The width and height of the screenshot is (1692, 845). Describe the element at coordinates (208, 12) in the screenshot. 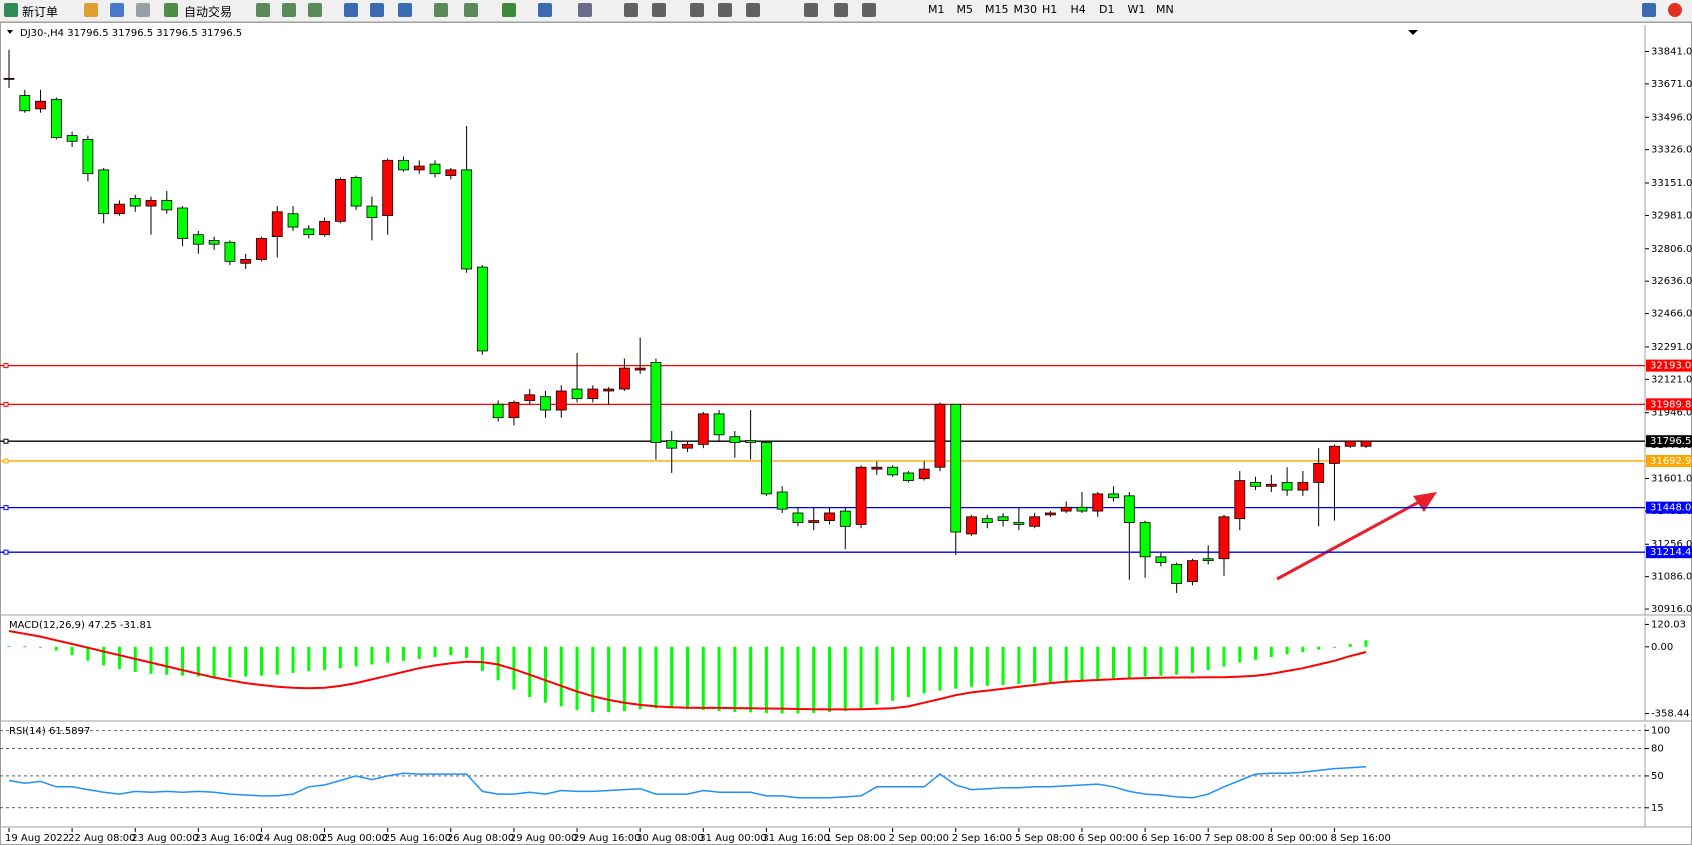

I see `button: 自动交易` at that location.